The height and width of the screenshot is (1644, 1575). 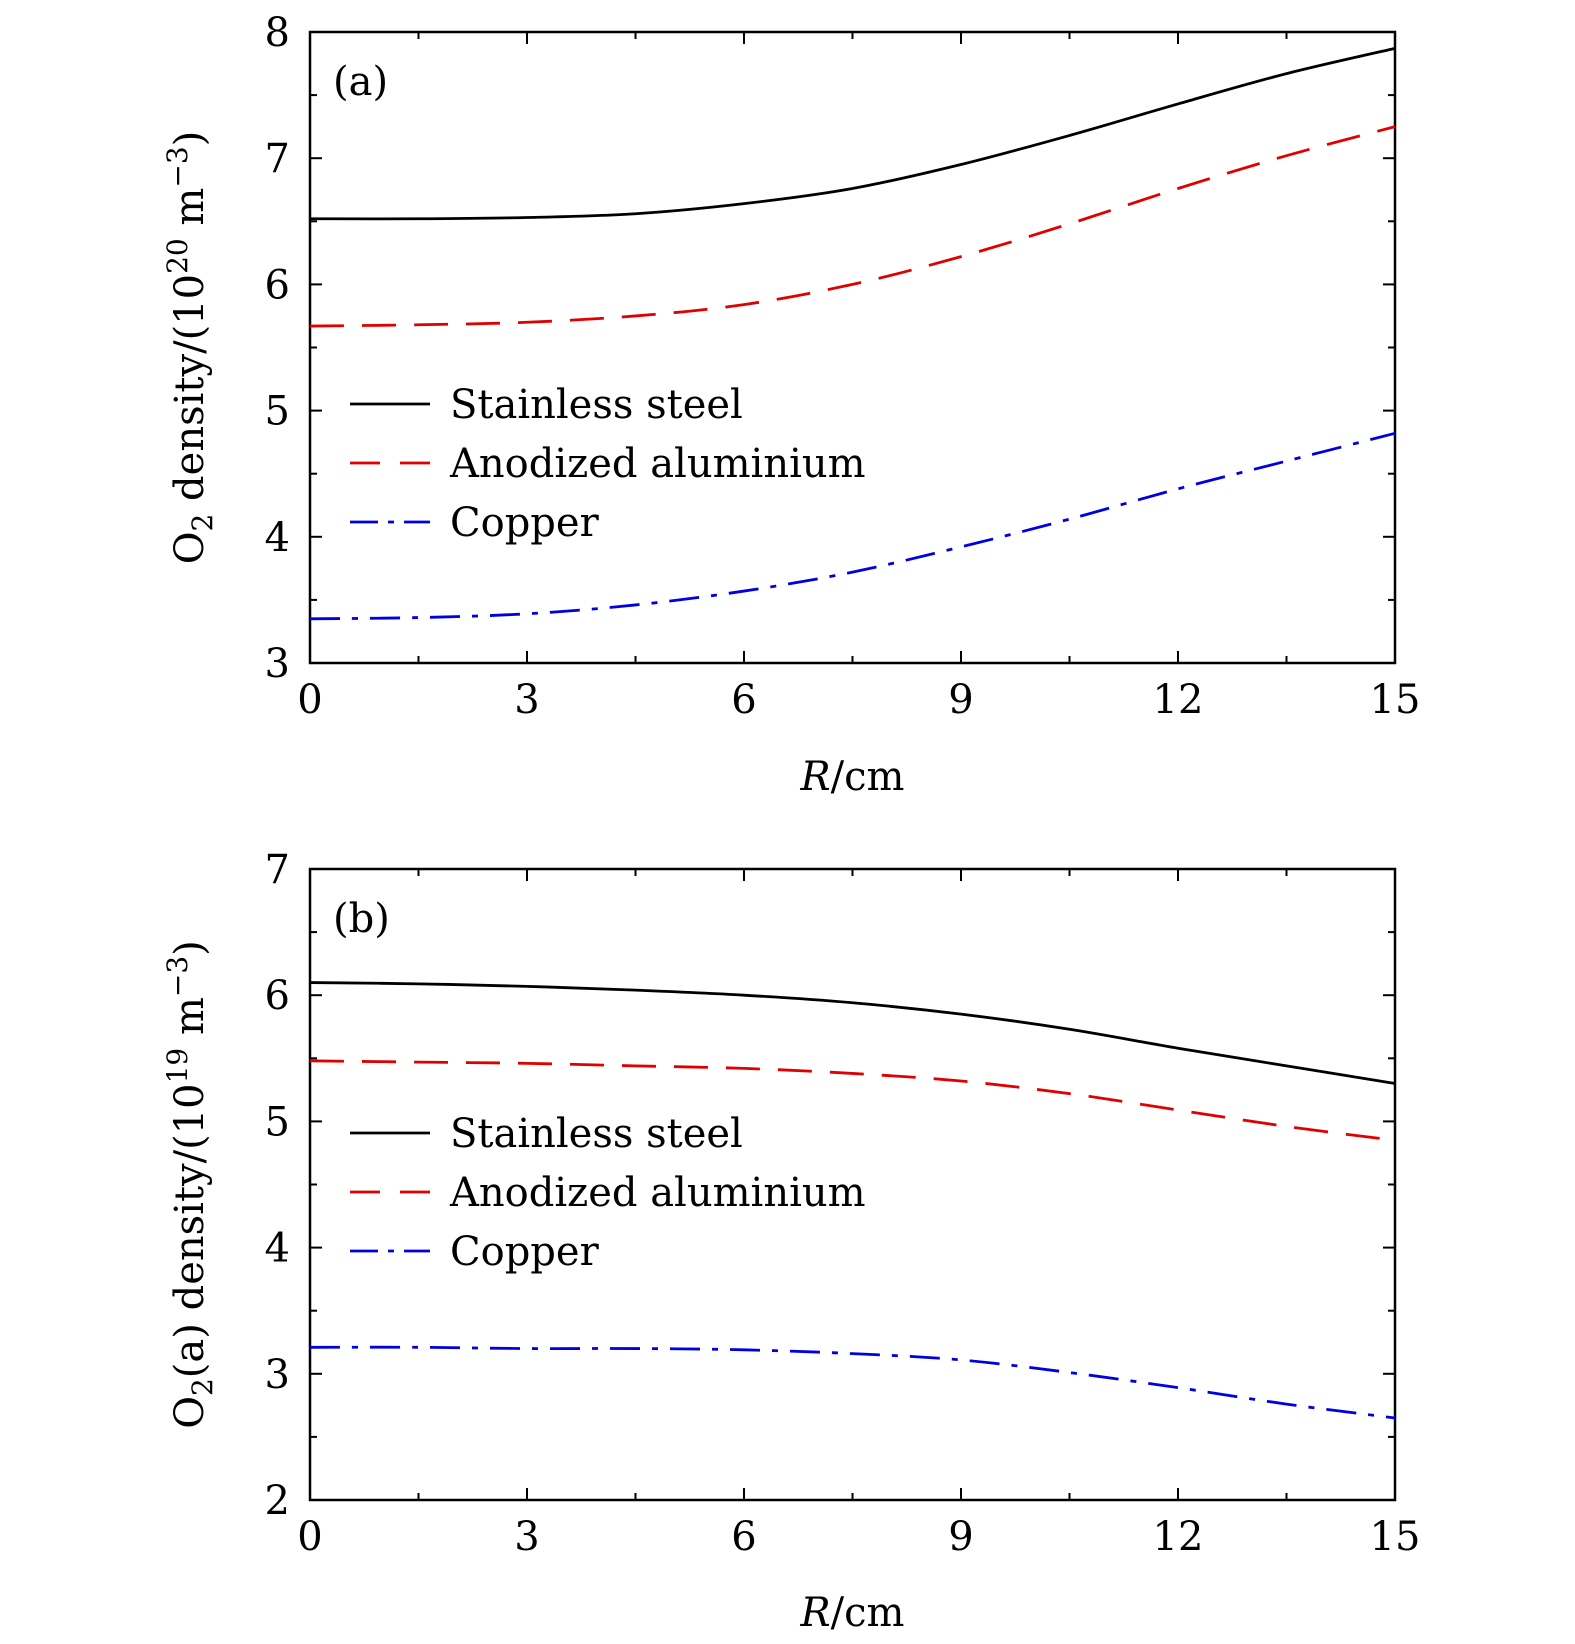 I want to click on y-tick-label: 8, so click(x=277, y=33).